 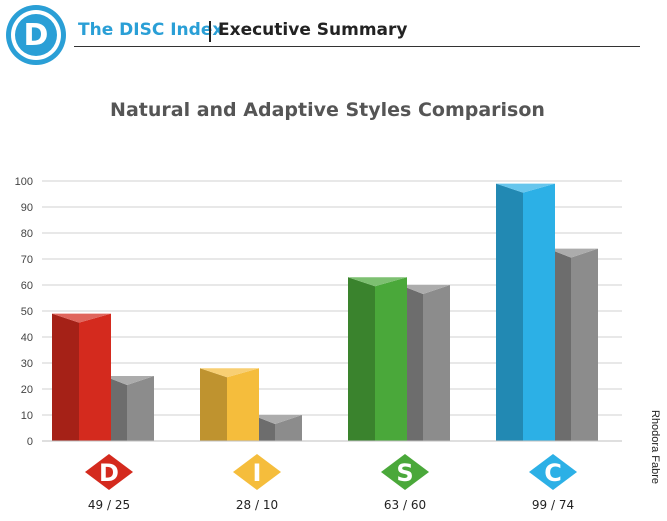 I want to click on value-label-d: 49 / 25, so click(x=109, y=505).